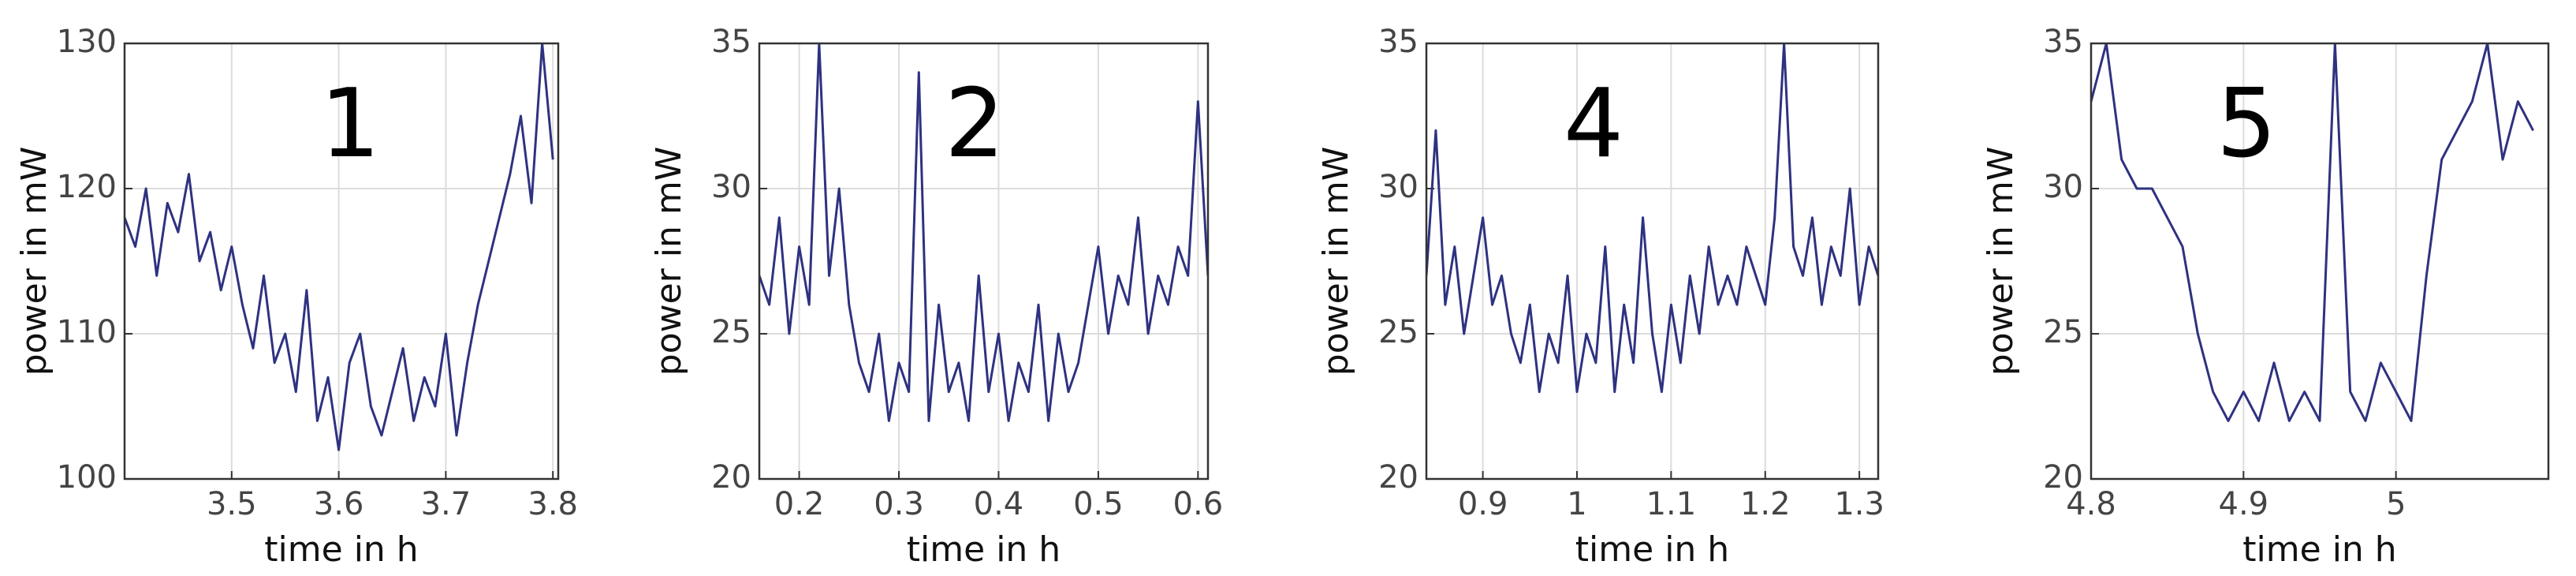  I want to click on x-tick-label: 1.3, so click(1859, 504).